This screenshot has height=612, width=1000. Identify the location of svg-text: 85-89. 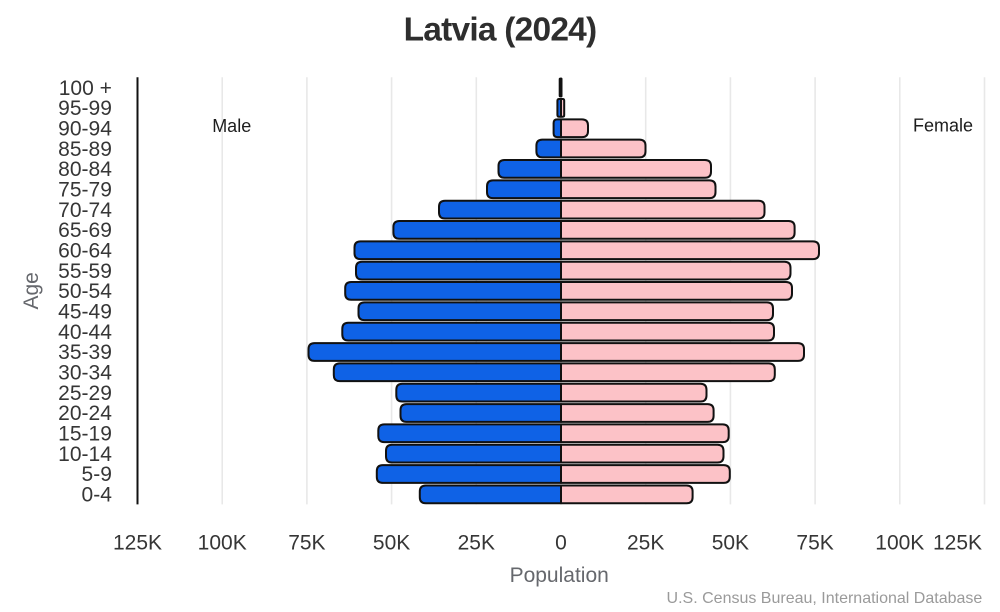
(85, 149).